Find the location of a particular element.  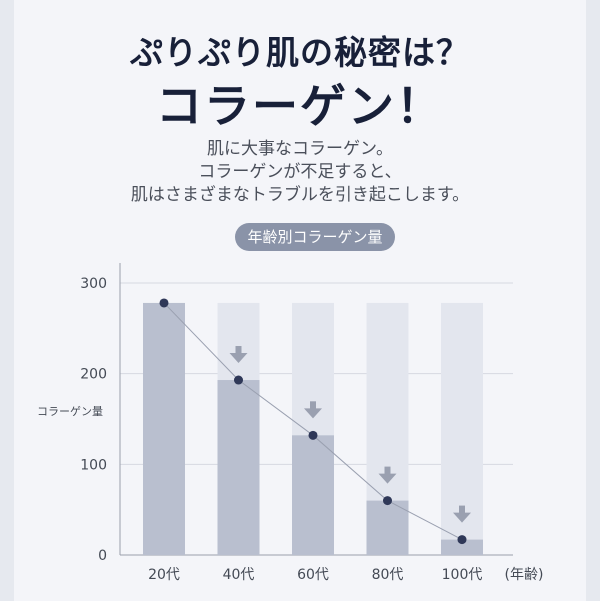

y-tick-0: 0 is located at coordinates (102, 556).